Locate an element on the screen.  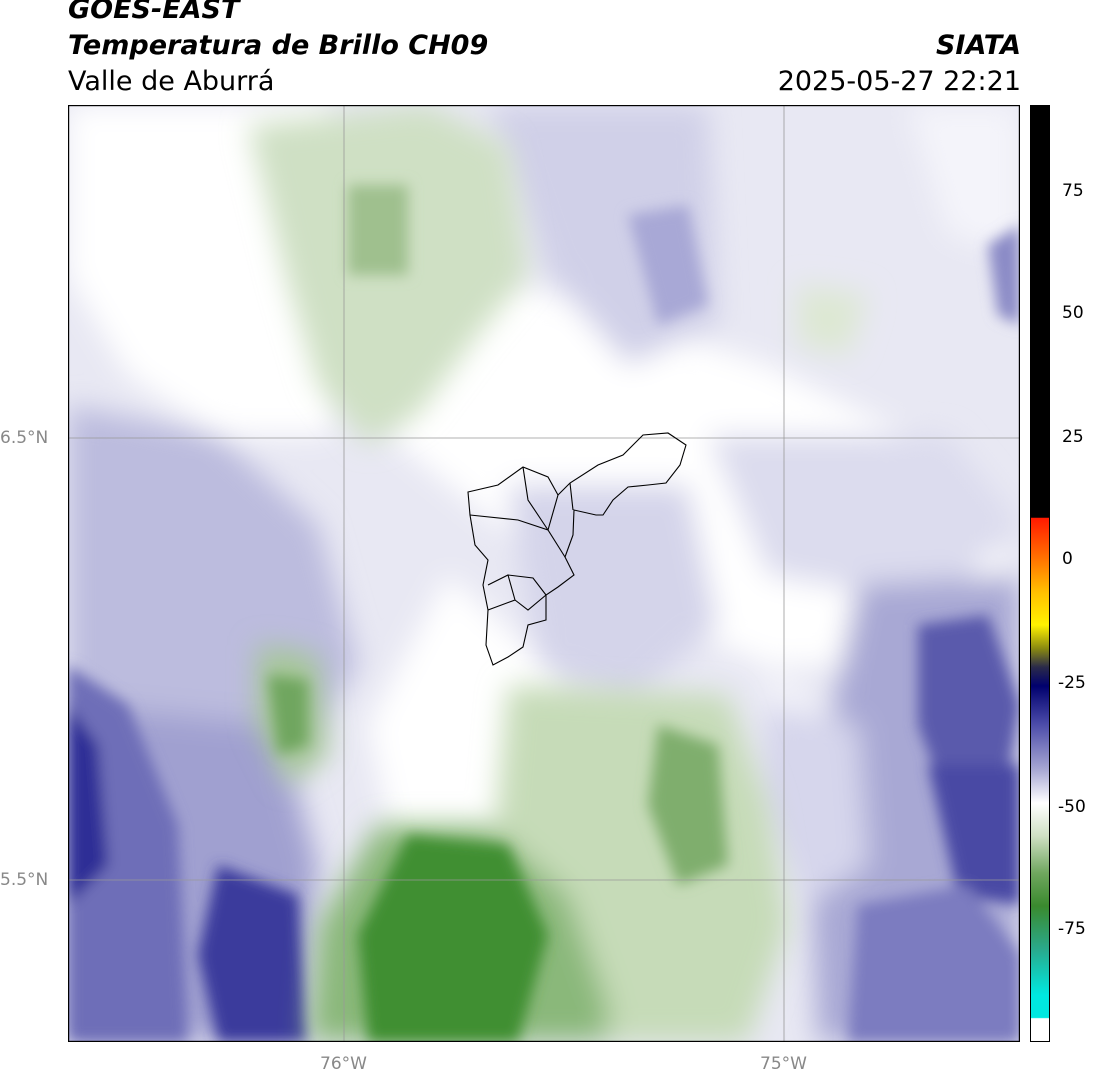
colorbar-tick-neg75: -75 is located at coordinates (1072, 929).